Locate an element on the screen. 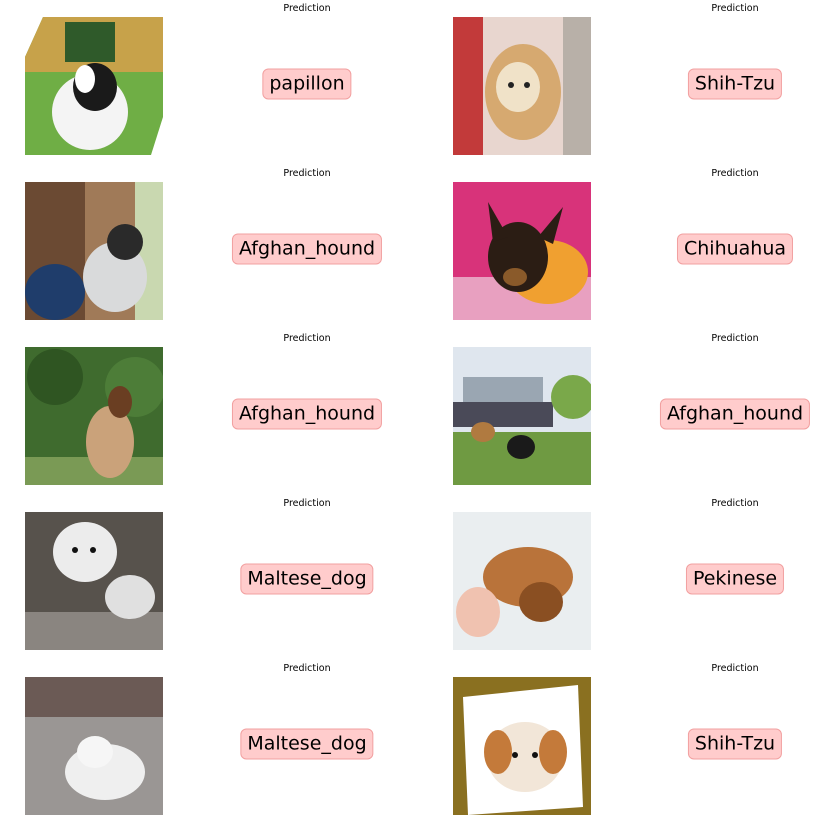 The height and width of the screenshot is (834, 815). papillon-photo-placeholder is located at coordinates (94, 86).